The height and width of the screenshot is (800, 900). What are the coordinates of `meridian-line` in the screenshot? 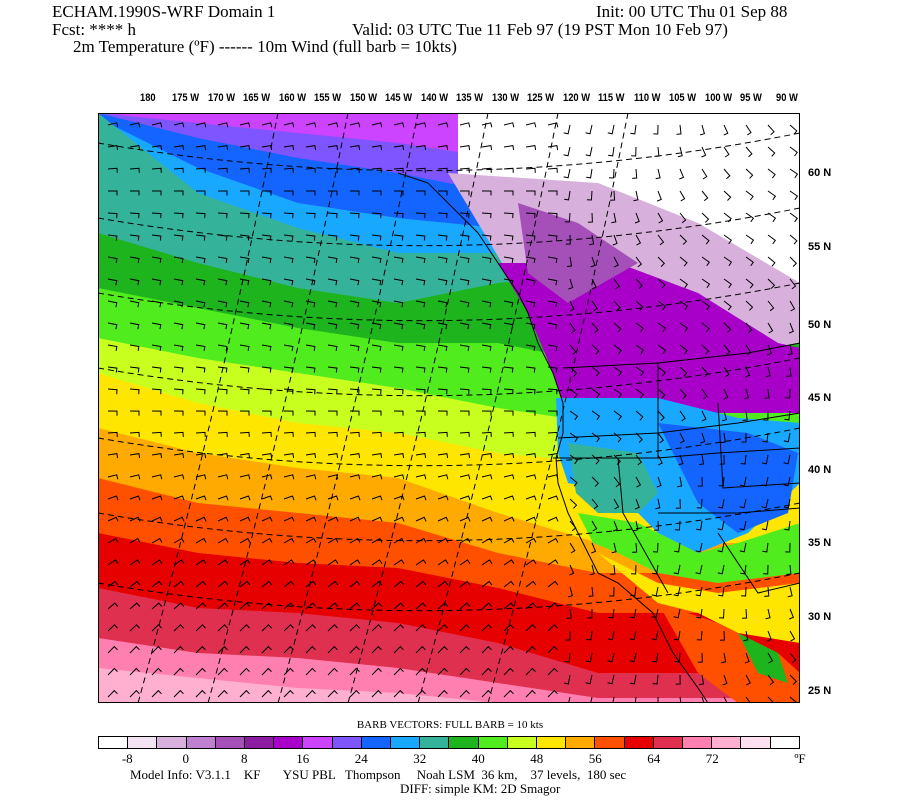 It's located at (418, 408).